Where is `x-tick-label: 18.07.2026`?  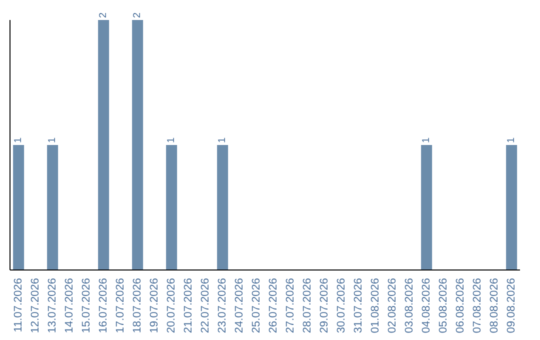 x-tick-label: 18.07.2026 is located at coordinates (138, 306).